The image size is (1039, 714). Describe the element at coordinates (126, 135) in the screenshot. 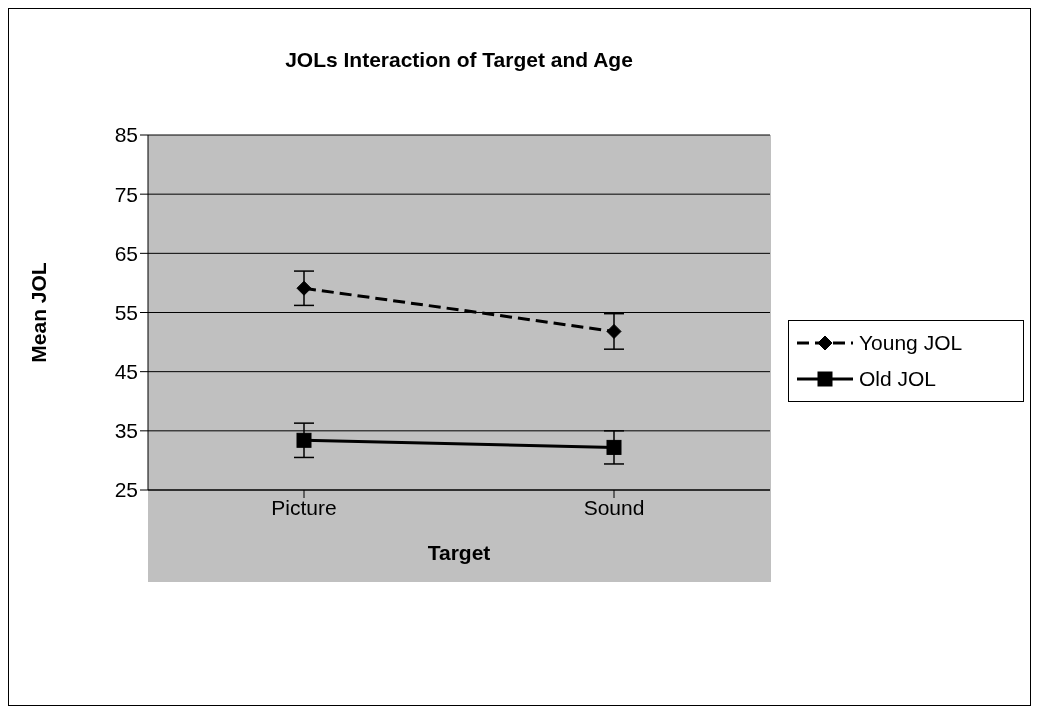

I see `y-tick-label: 85` at that location.